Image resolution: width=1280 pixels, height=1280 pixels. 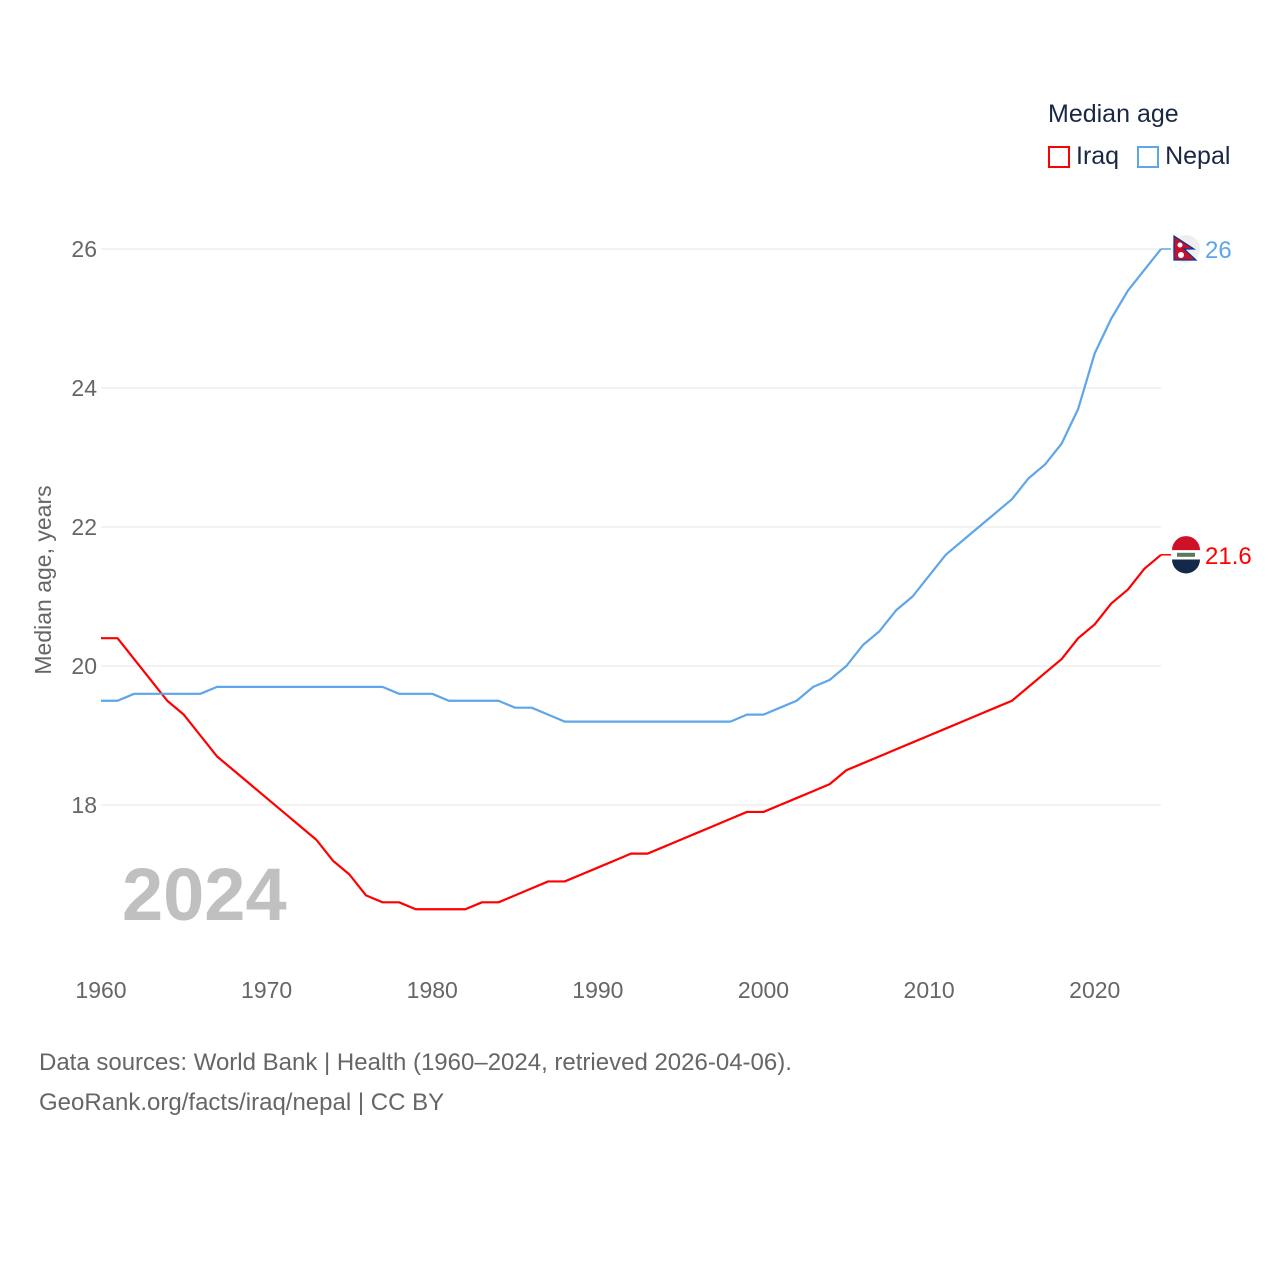 I want to click on x-tick-label: 2000, so click(x=763, y=990).